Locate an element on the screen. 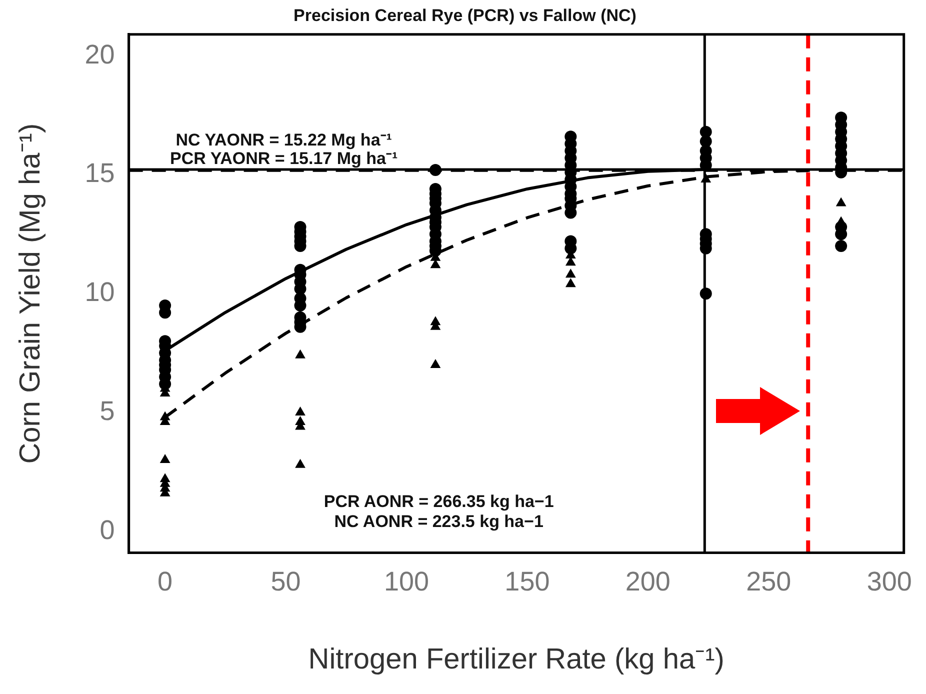 Image resolution: width=926 pixels, height=694 pixels. x-tick-label: 300 is located at coordinates (889, 581).